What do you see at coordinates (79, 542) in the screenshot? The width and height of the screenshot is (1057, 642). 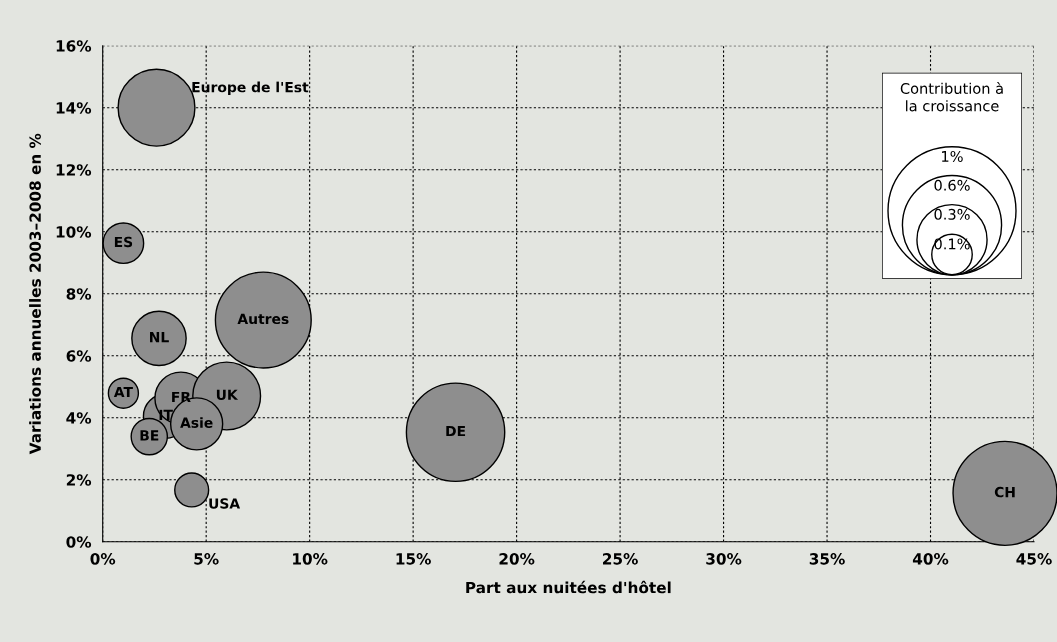 I see `y-tick-label: 0%` at bounding box center [79, 542].